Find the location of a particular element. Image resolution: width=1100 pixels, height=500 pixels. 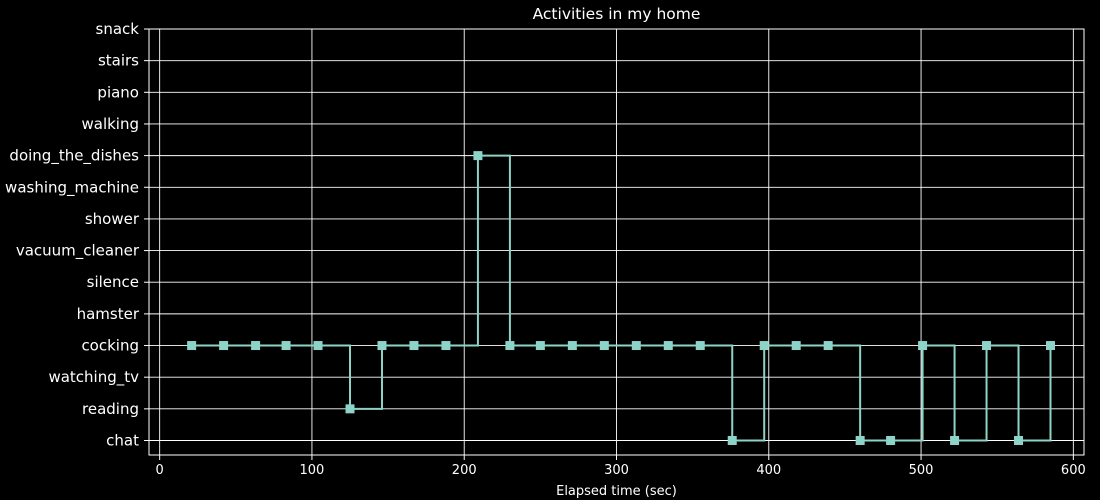

x-tick-label: 0 is located at coordinates (160, 470).